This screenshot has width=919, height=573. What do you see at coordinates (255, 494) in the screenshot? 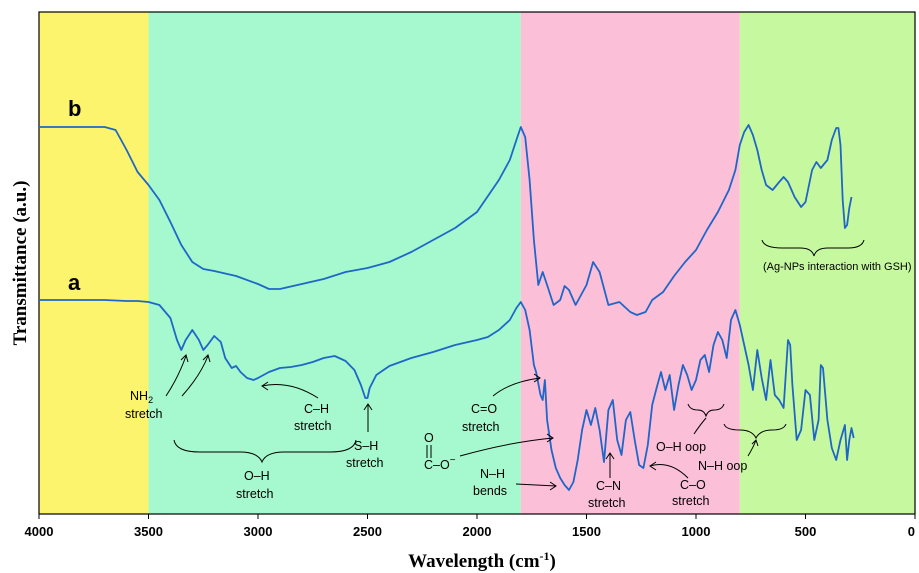
I see `oh-stretch-label: stretch` at bounding box center [255, 494].